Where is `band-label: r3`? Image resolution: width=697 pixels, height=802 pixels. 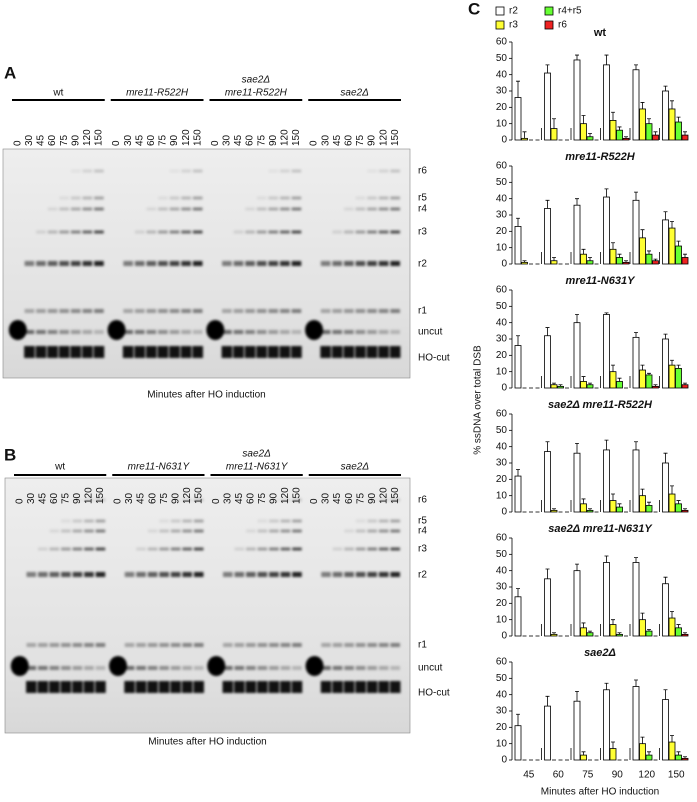
band-label: r3 is located at coordinates (422, 232).